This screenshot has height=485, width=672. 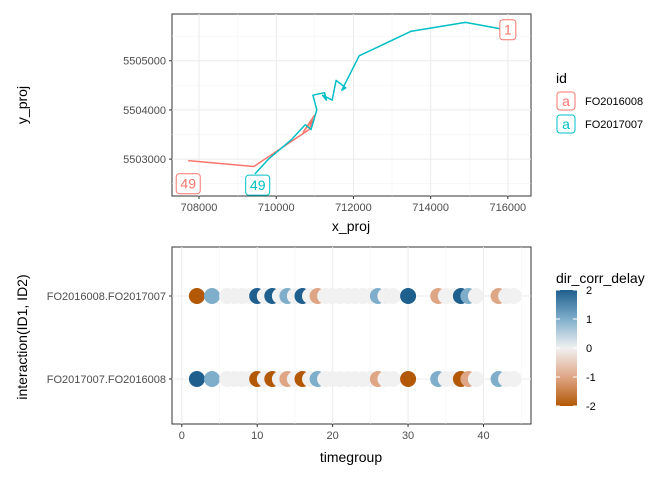 I want to click on point-FO2016008.FO2017007-t28, so click(x=393, y=296).